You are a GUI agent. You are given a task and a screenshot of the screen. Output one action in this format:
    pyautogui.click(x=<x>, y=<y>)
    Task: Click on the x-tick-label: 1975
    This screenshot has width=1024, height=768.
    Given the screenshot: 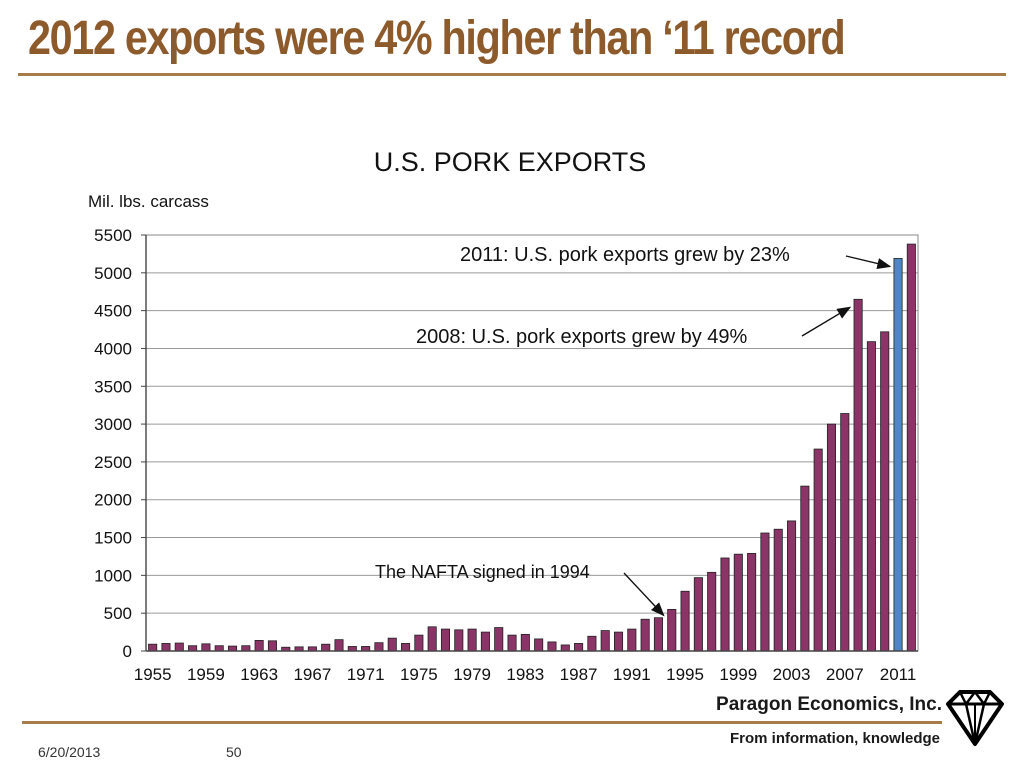 What is the action you would take?
    pyautogui.click(x=419, y=674)
    